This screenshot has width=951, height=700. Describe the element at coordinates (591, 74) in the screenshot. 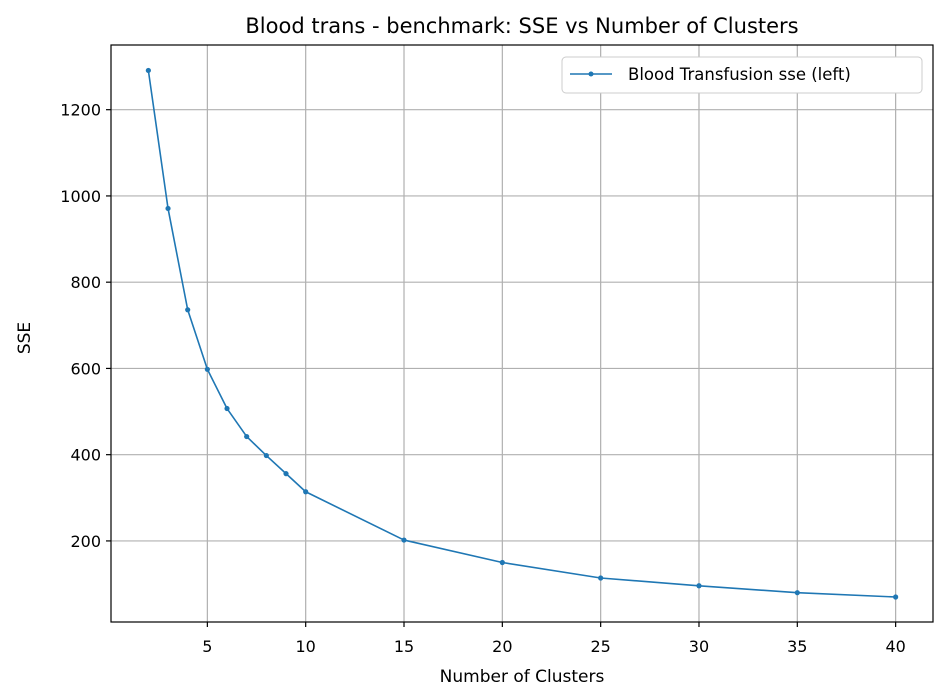

I see `legend-marker-swatch` at that location.